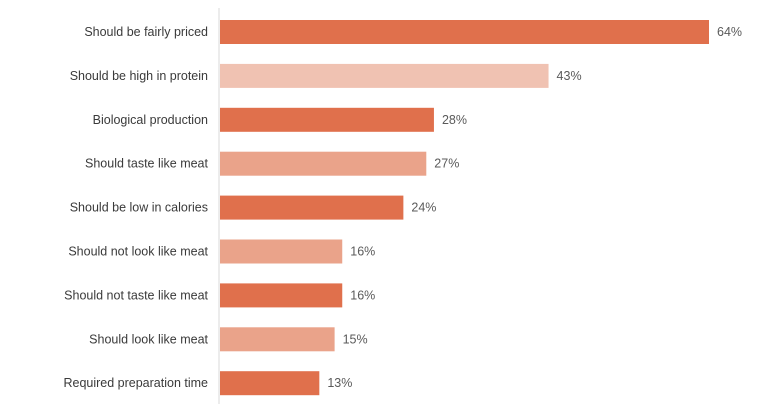 Image resolution: width=763 pixels, height=420 pixels. Describe the element at coordinates (147, 164) in the screenshot. I see `category-label-3: Should taste like meat` at that location.